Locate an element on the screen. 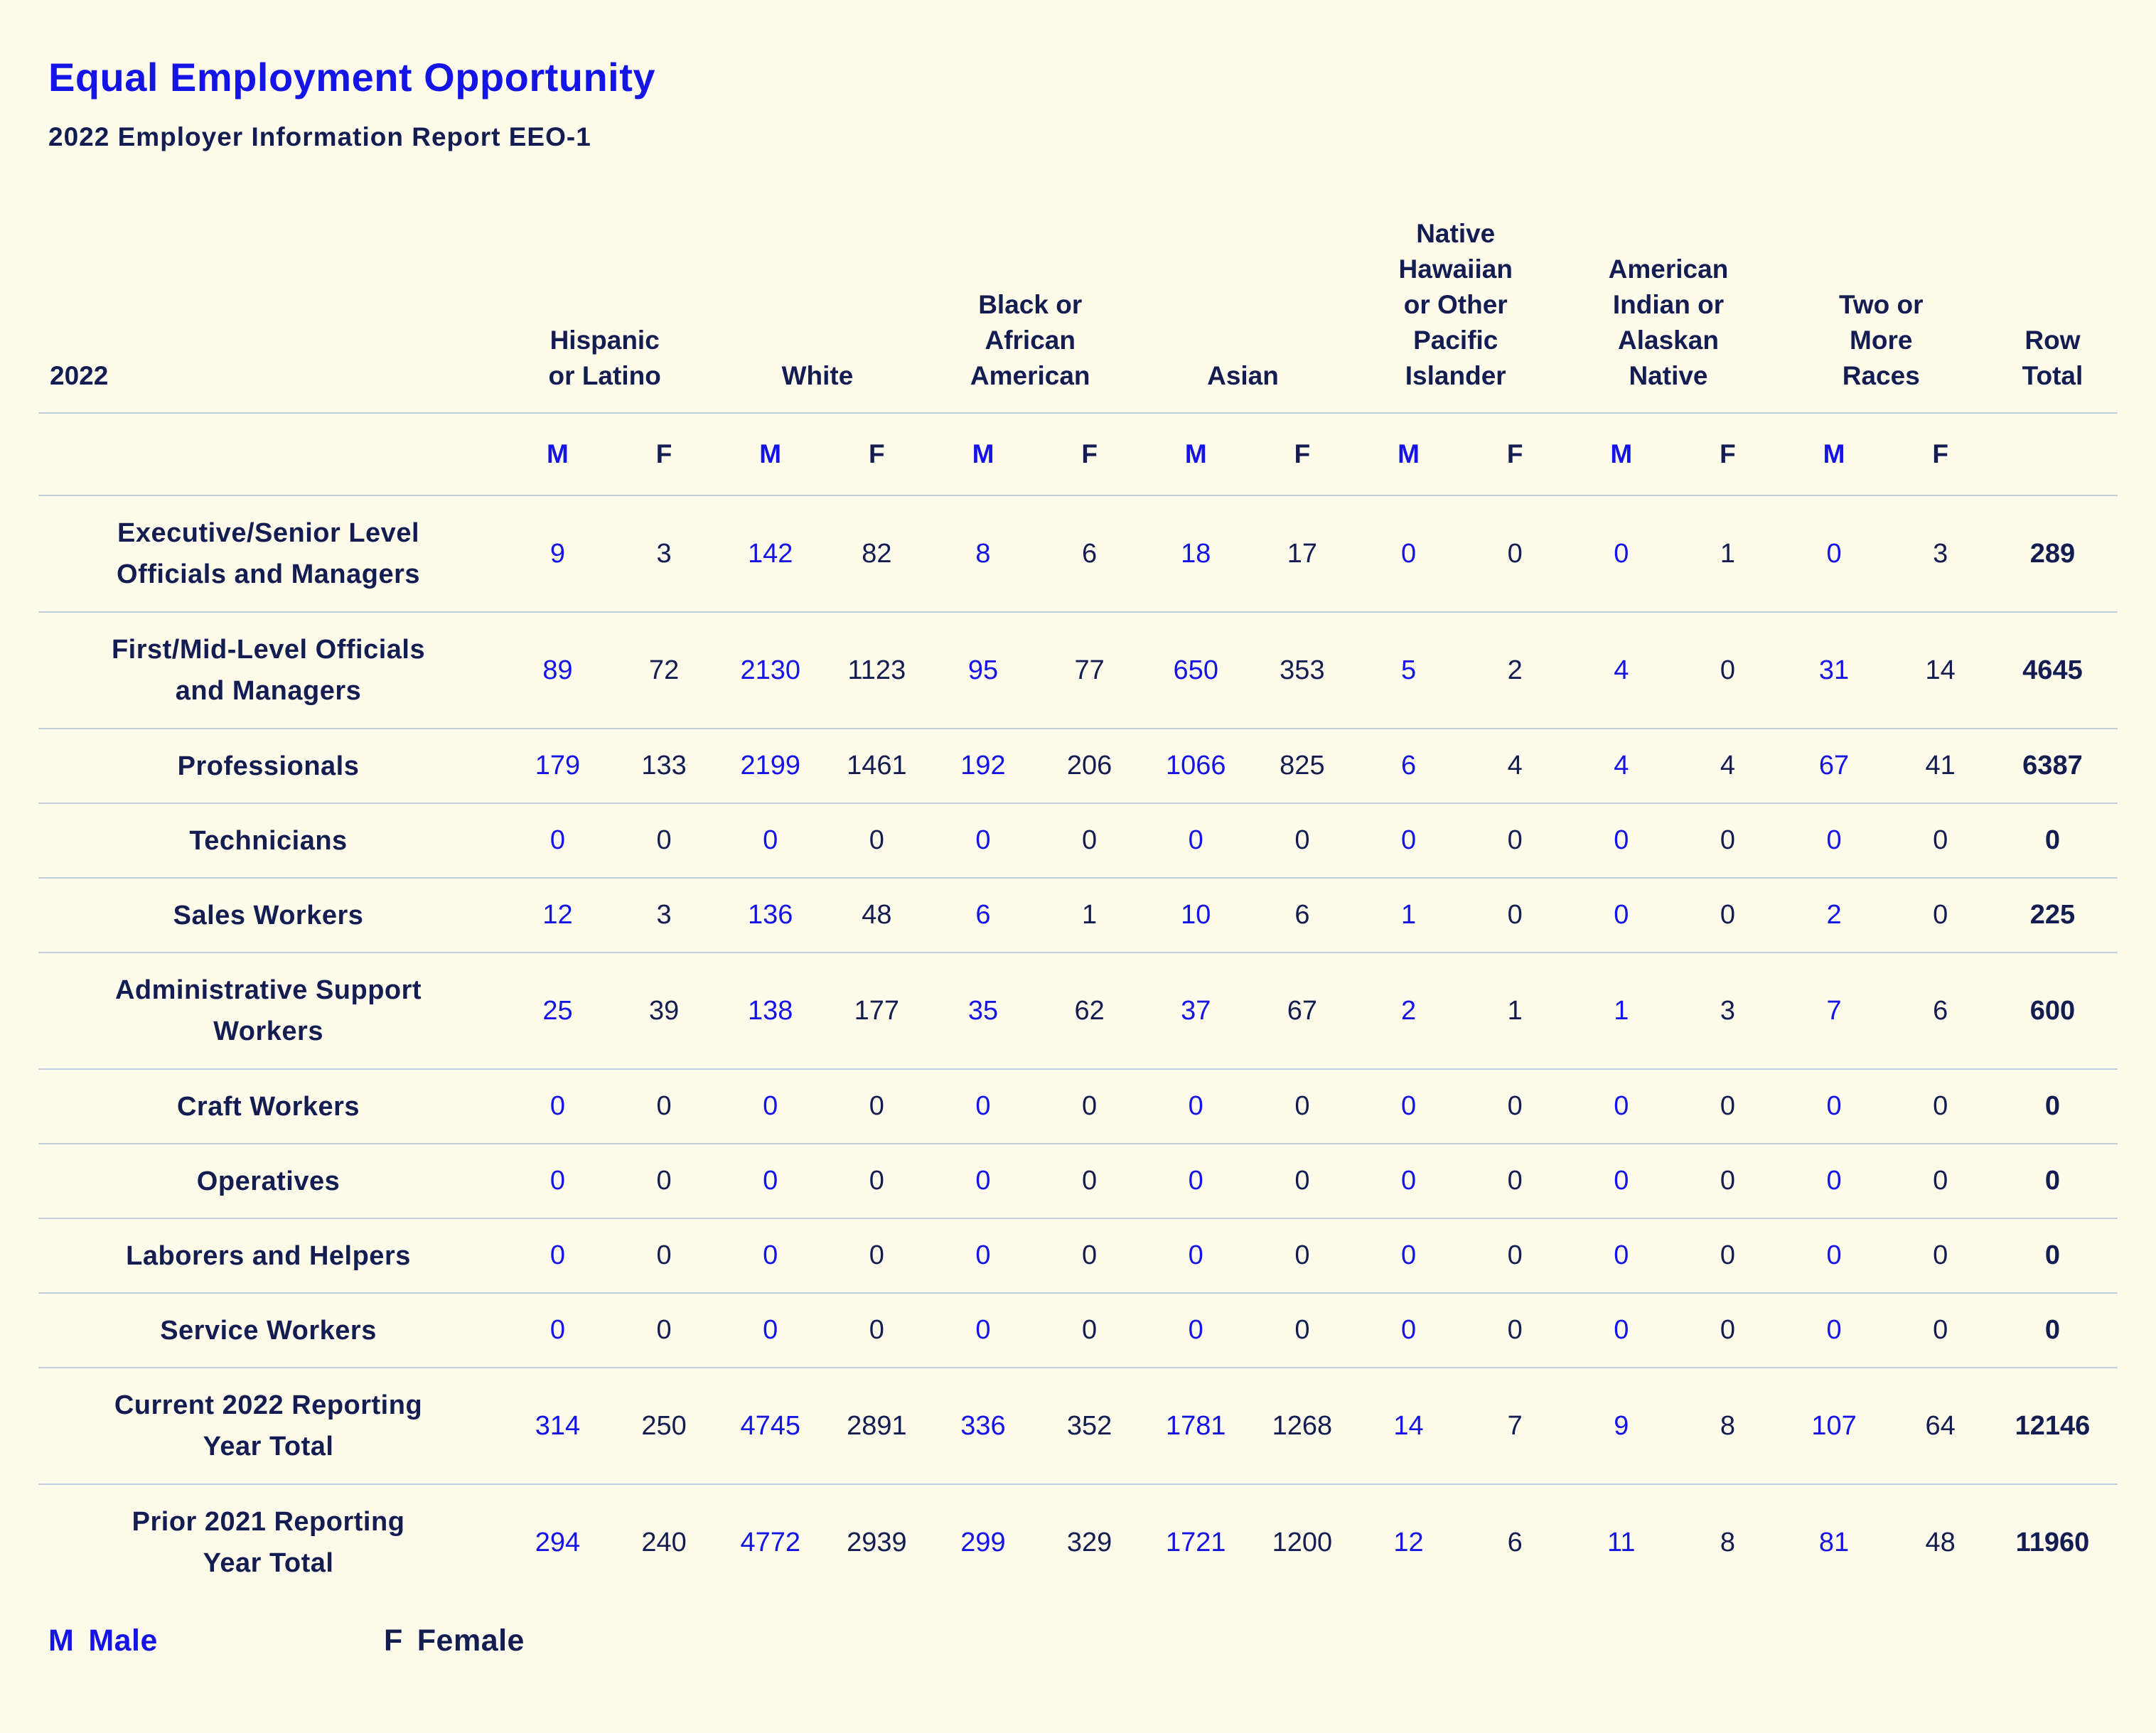 The height and width of the screenshot is (1733, 2156). legend-female: F Female is located at coordinates (454, 1641).